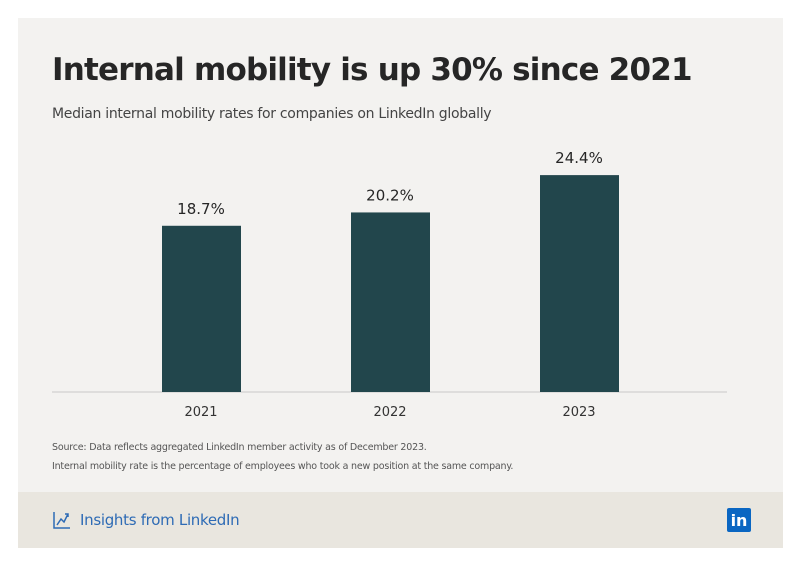  What do you see at coordinates (160, 520) in the screenshot?
I see `brand-label: Insights from LinkedIn` at bounding box center [160, 520].